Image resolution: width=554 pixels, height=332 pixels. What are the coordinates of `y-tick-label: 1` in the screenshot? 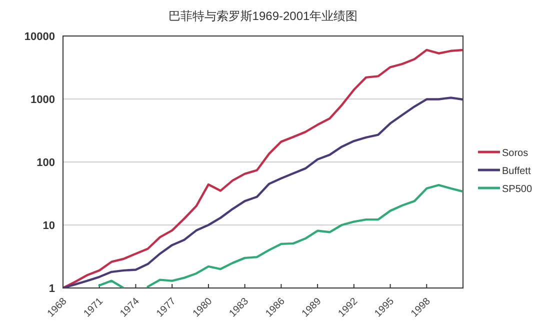 It's located at (51, 289).